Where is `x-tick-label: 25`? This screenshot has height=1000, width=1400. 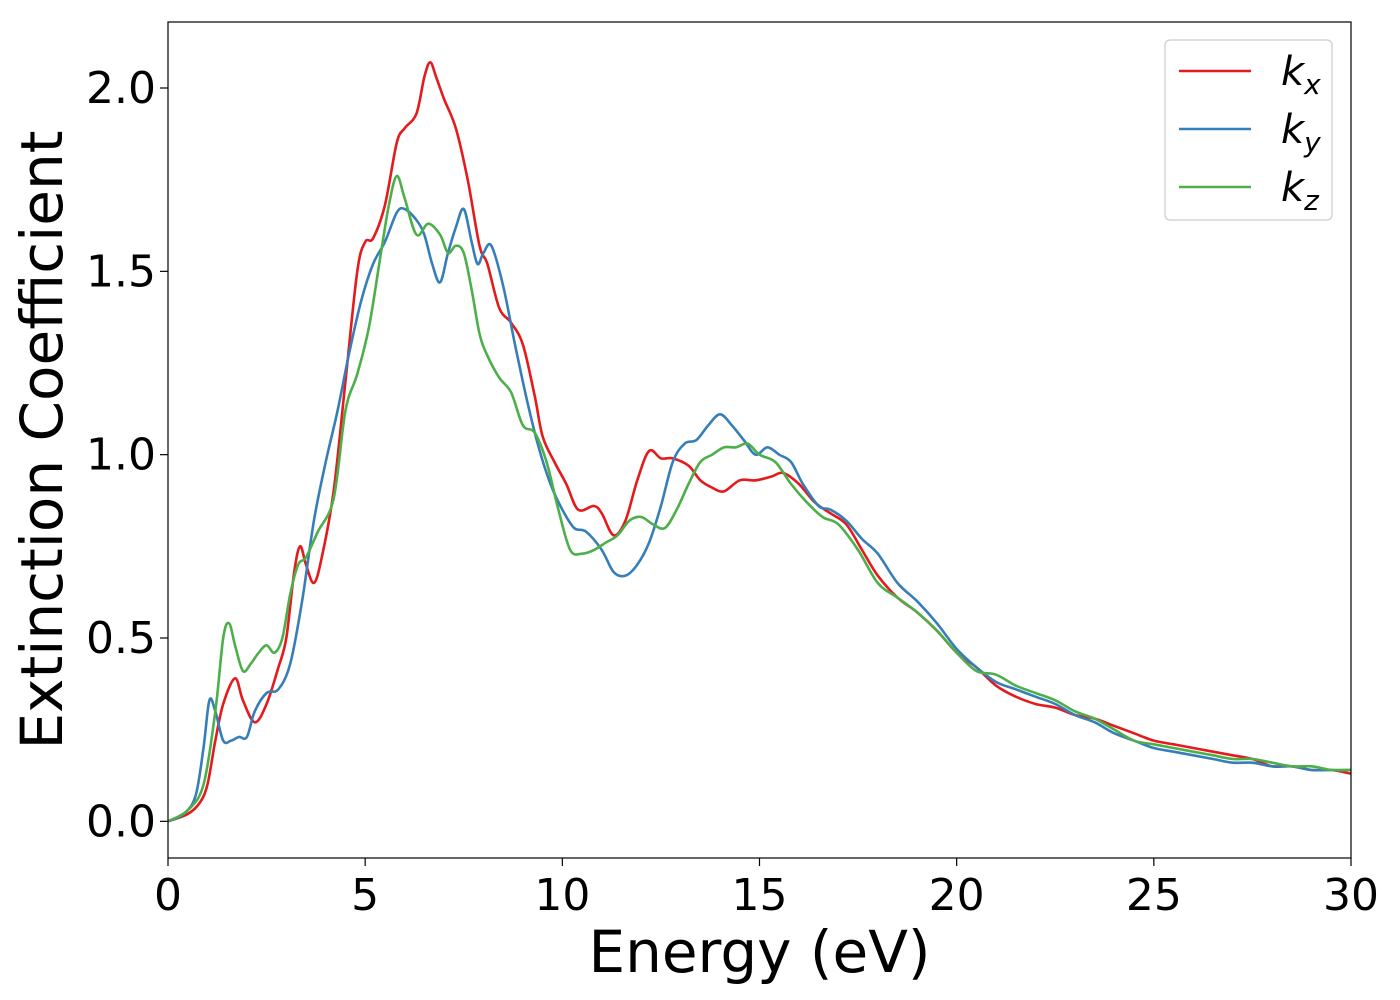 x-tick-label: 25 is located at coordinates (1154, 895).